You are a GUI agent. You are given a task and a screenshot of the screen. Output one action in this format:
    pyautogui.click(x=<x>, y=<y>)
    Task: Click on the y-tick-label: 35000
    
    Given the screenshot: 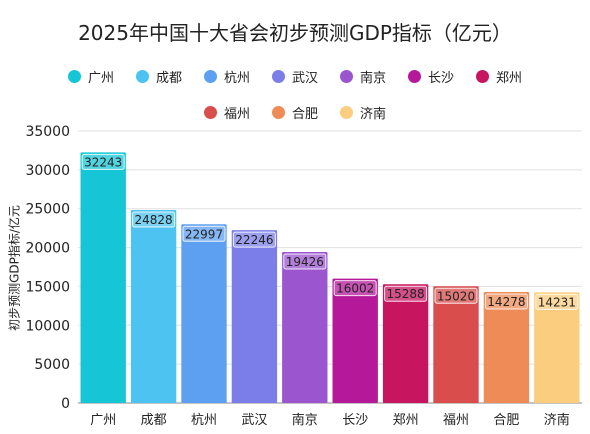 What is the action you would take?
    pyautogui.click(x=47, y=132)
    